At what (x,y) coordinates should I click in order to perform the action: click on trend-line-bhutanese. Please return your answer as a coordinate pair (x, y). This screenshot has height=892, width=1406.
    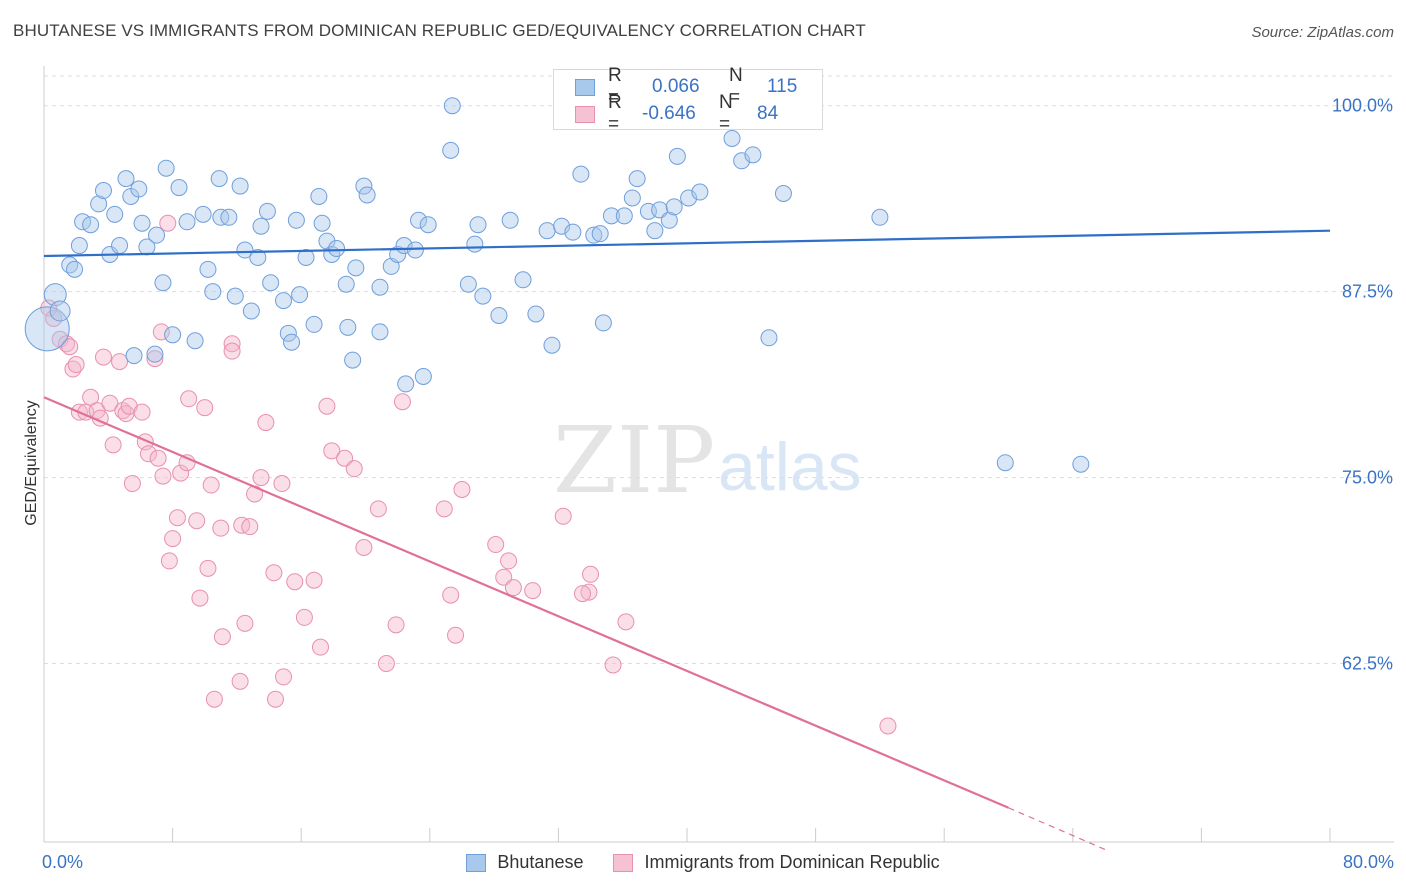
    Looking at the image, I should click on (687, 243).